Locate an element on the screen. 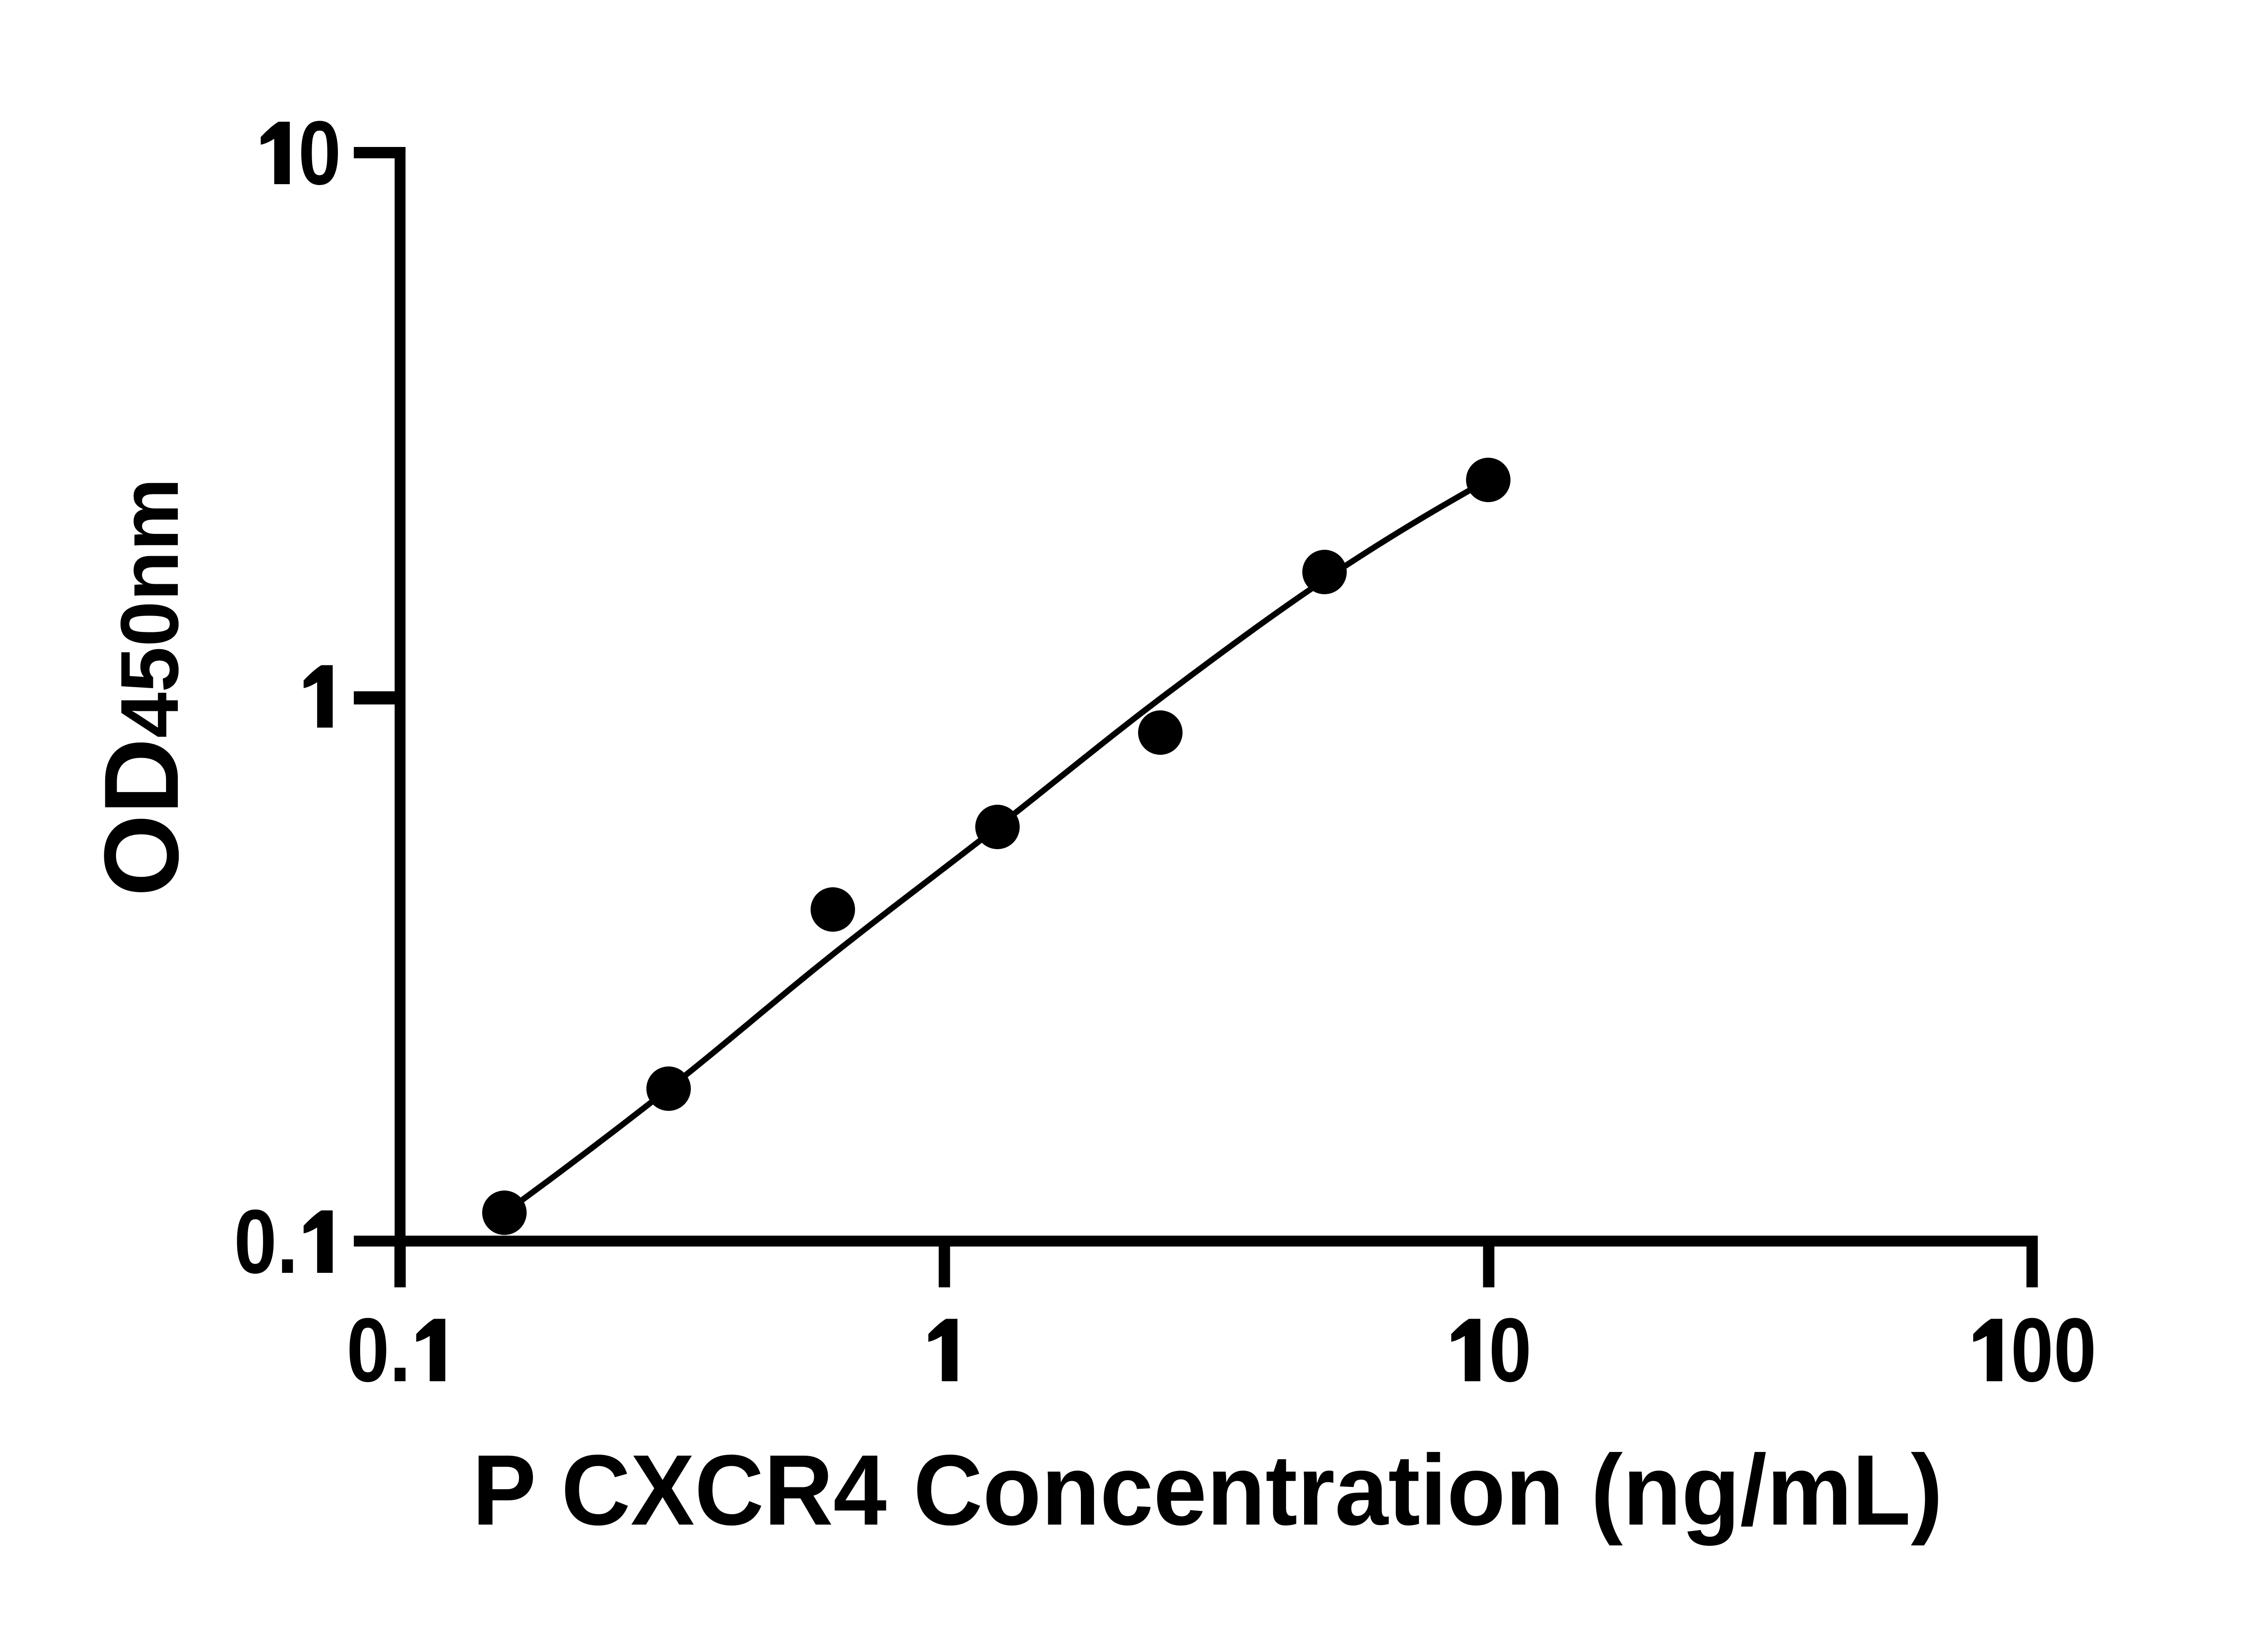 The width and height of the screenshot is (2268, 1633). svg-text: 00 is located at coordinates (2054, 1350).